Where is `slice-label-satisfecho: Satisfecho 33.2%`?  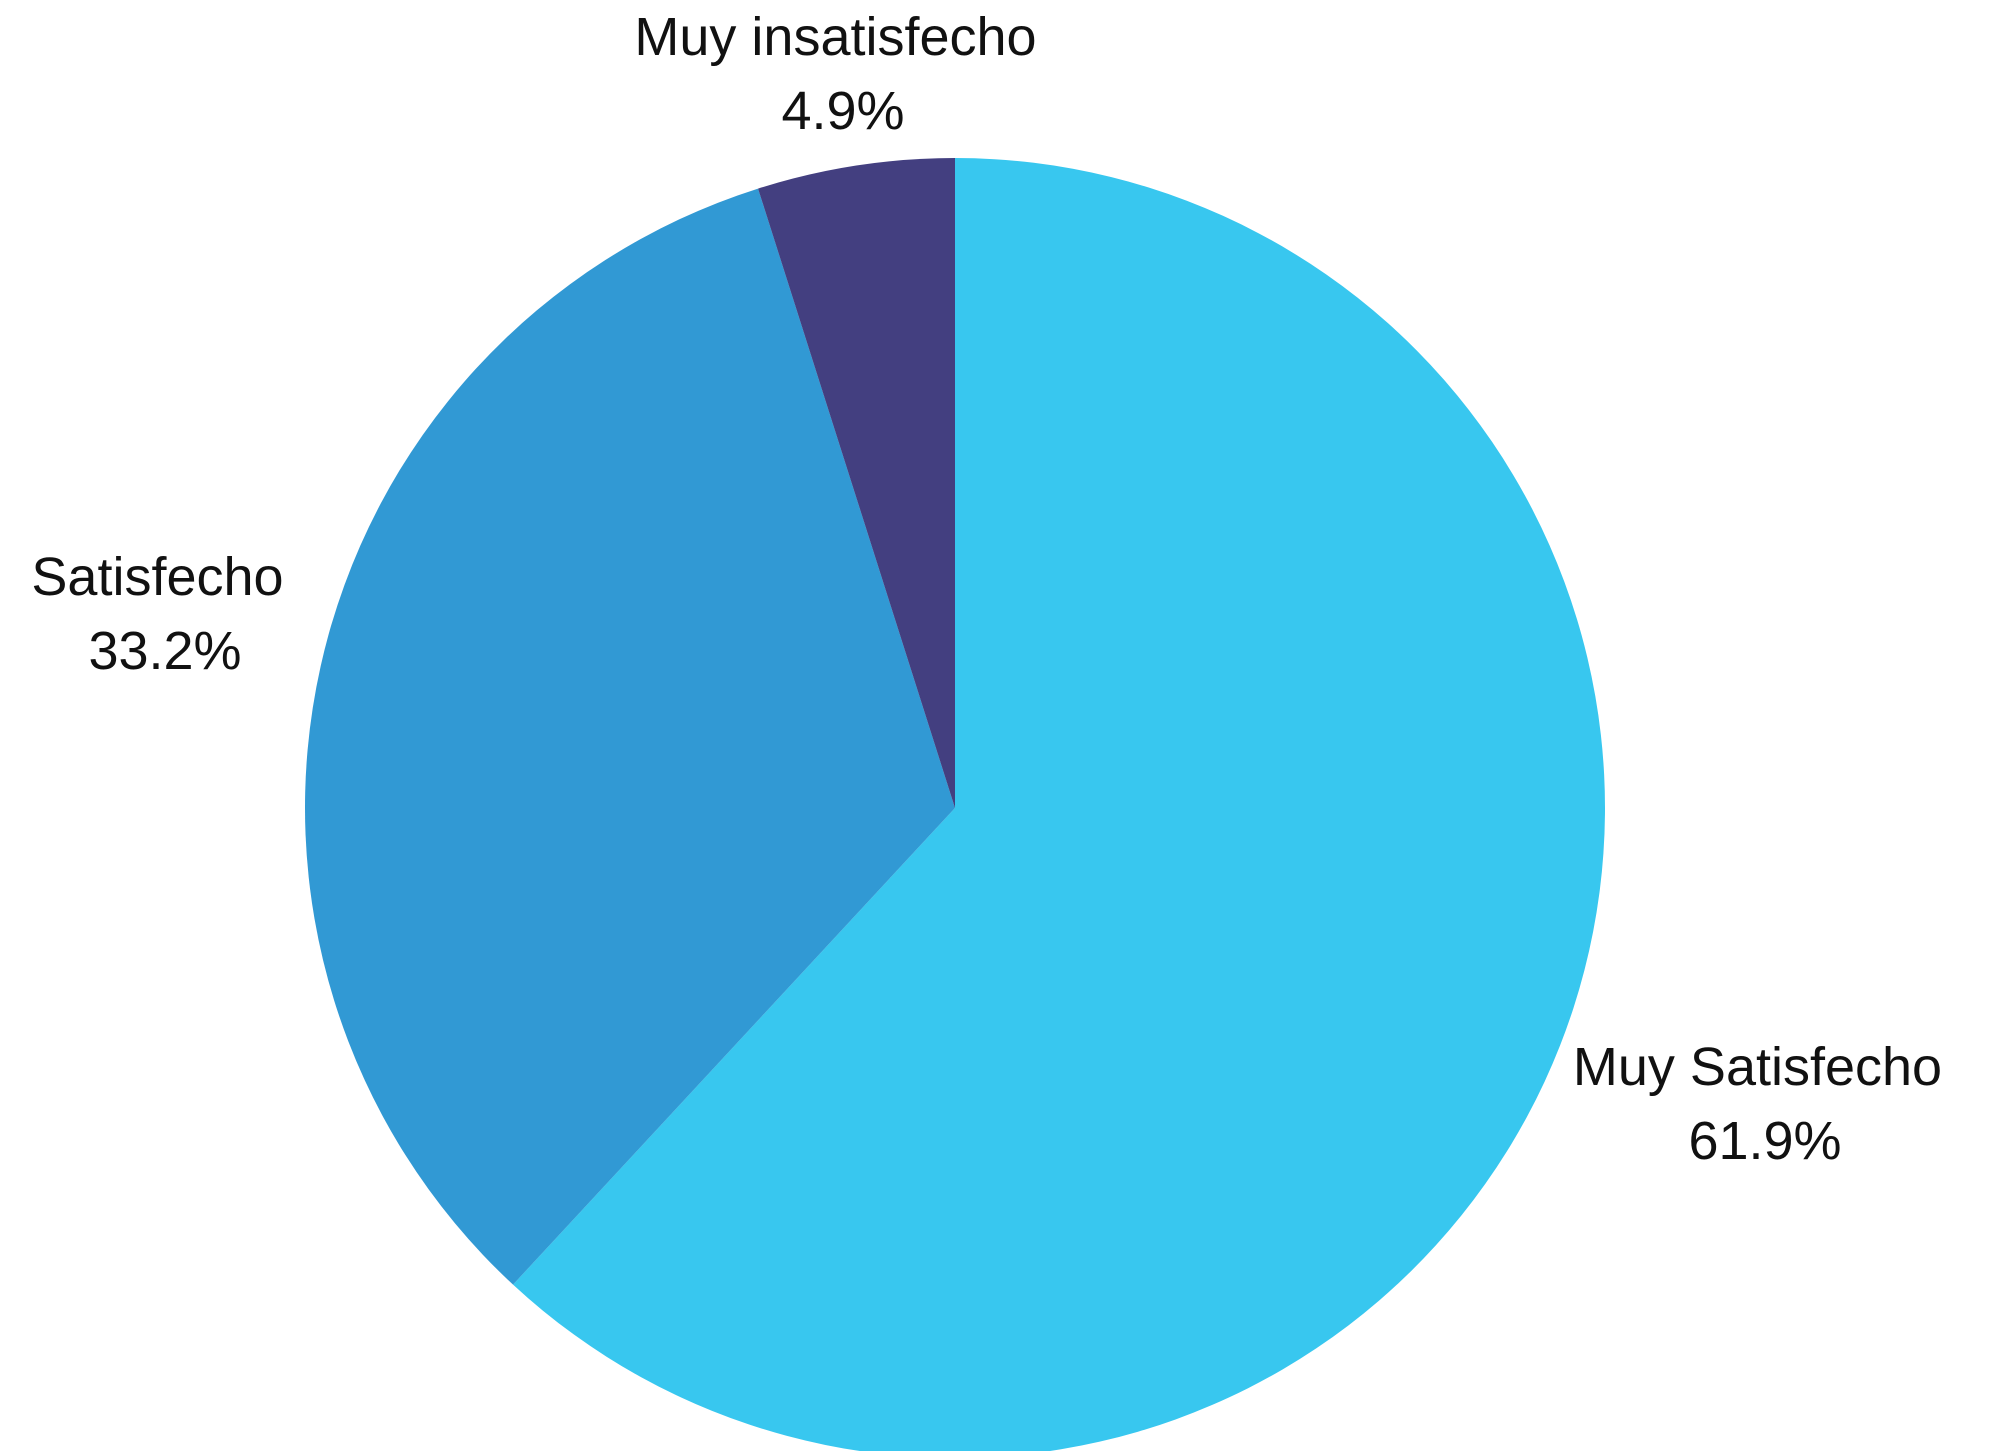 slice-label-satisfecho: Satisfecho 33.2% is located at coordinates (164, 614).